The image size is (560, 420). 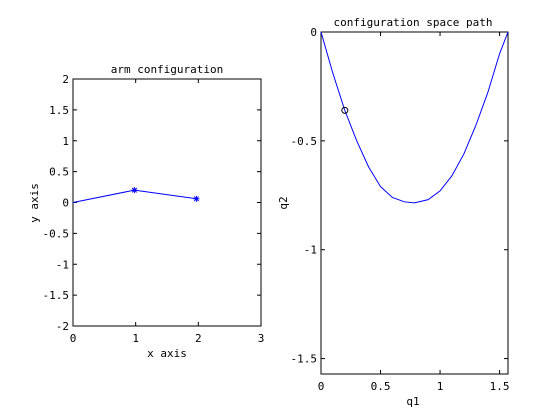 I want to click on configuration-space-xtick-label: 1.5, so click(x=500, y=386).